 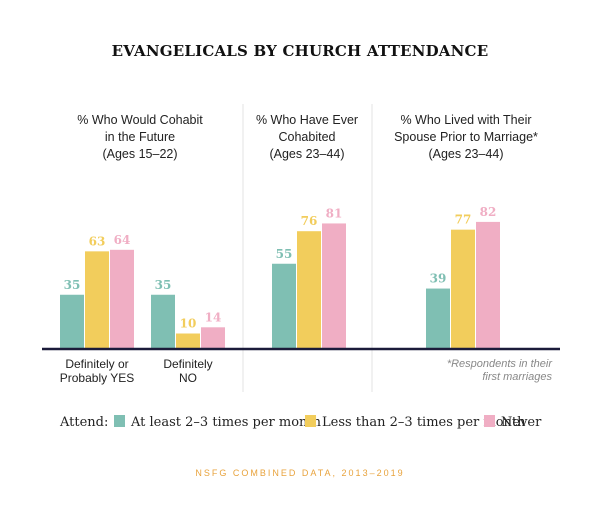 I want to click on value-label: 55, so click(x=284, y=254).